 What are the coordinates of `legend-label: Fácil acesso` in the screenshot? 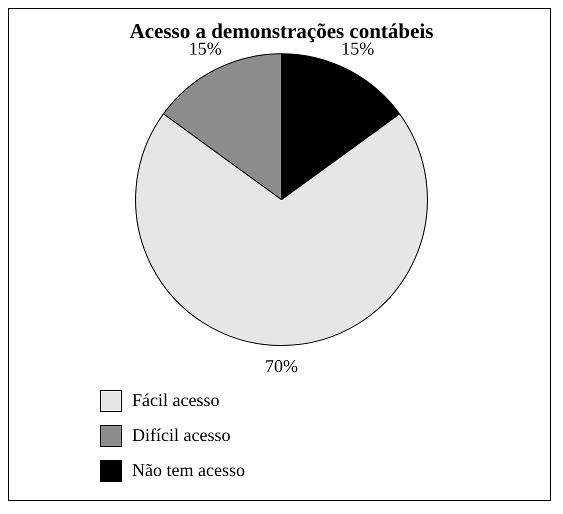 It's located at (176, 400).